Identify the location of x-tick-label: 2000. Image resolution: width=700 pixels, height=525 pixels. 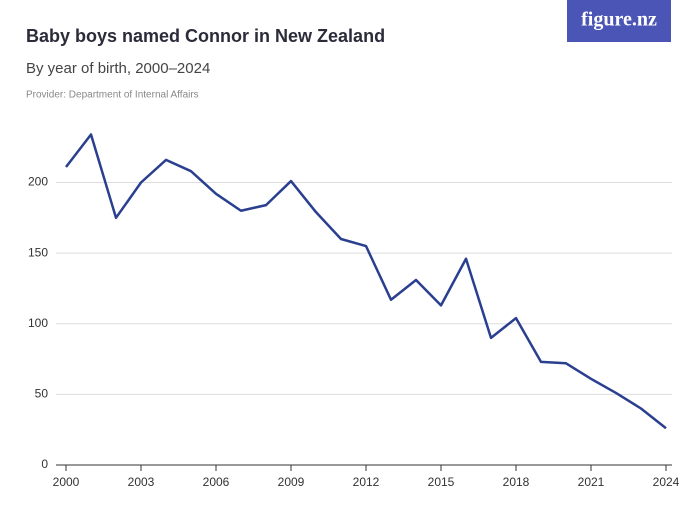
(66, 482).